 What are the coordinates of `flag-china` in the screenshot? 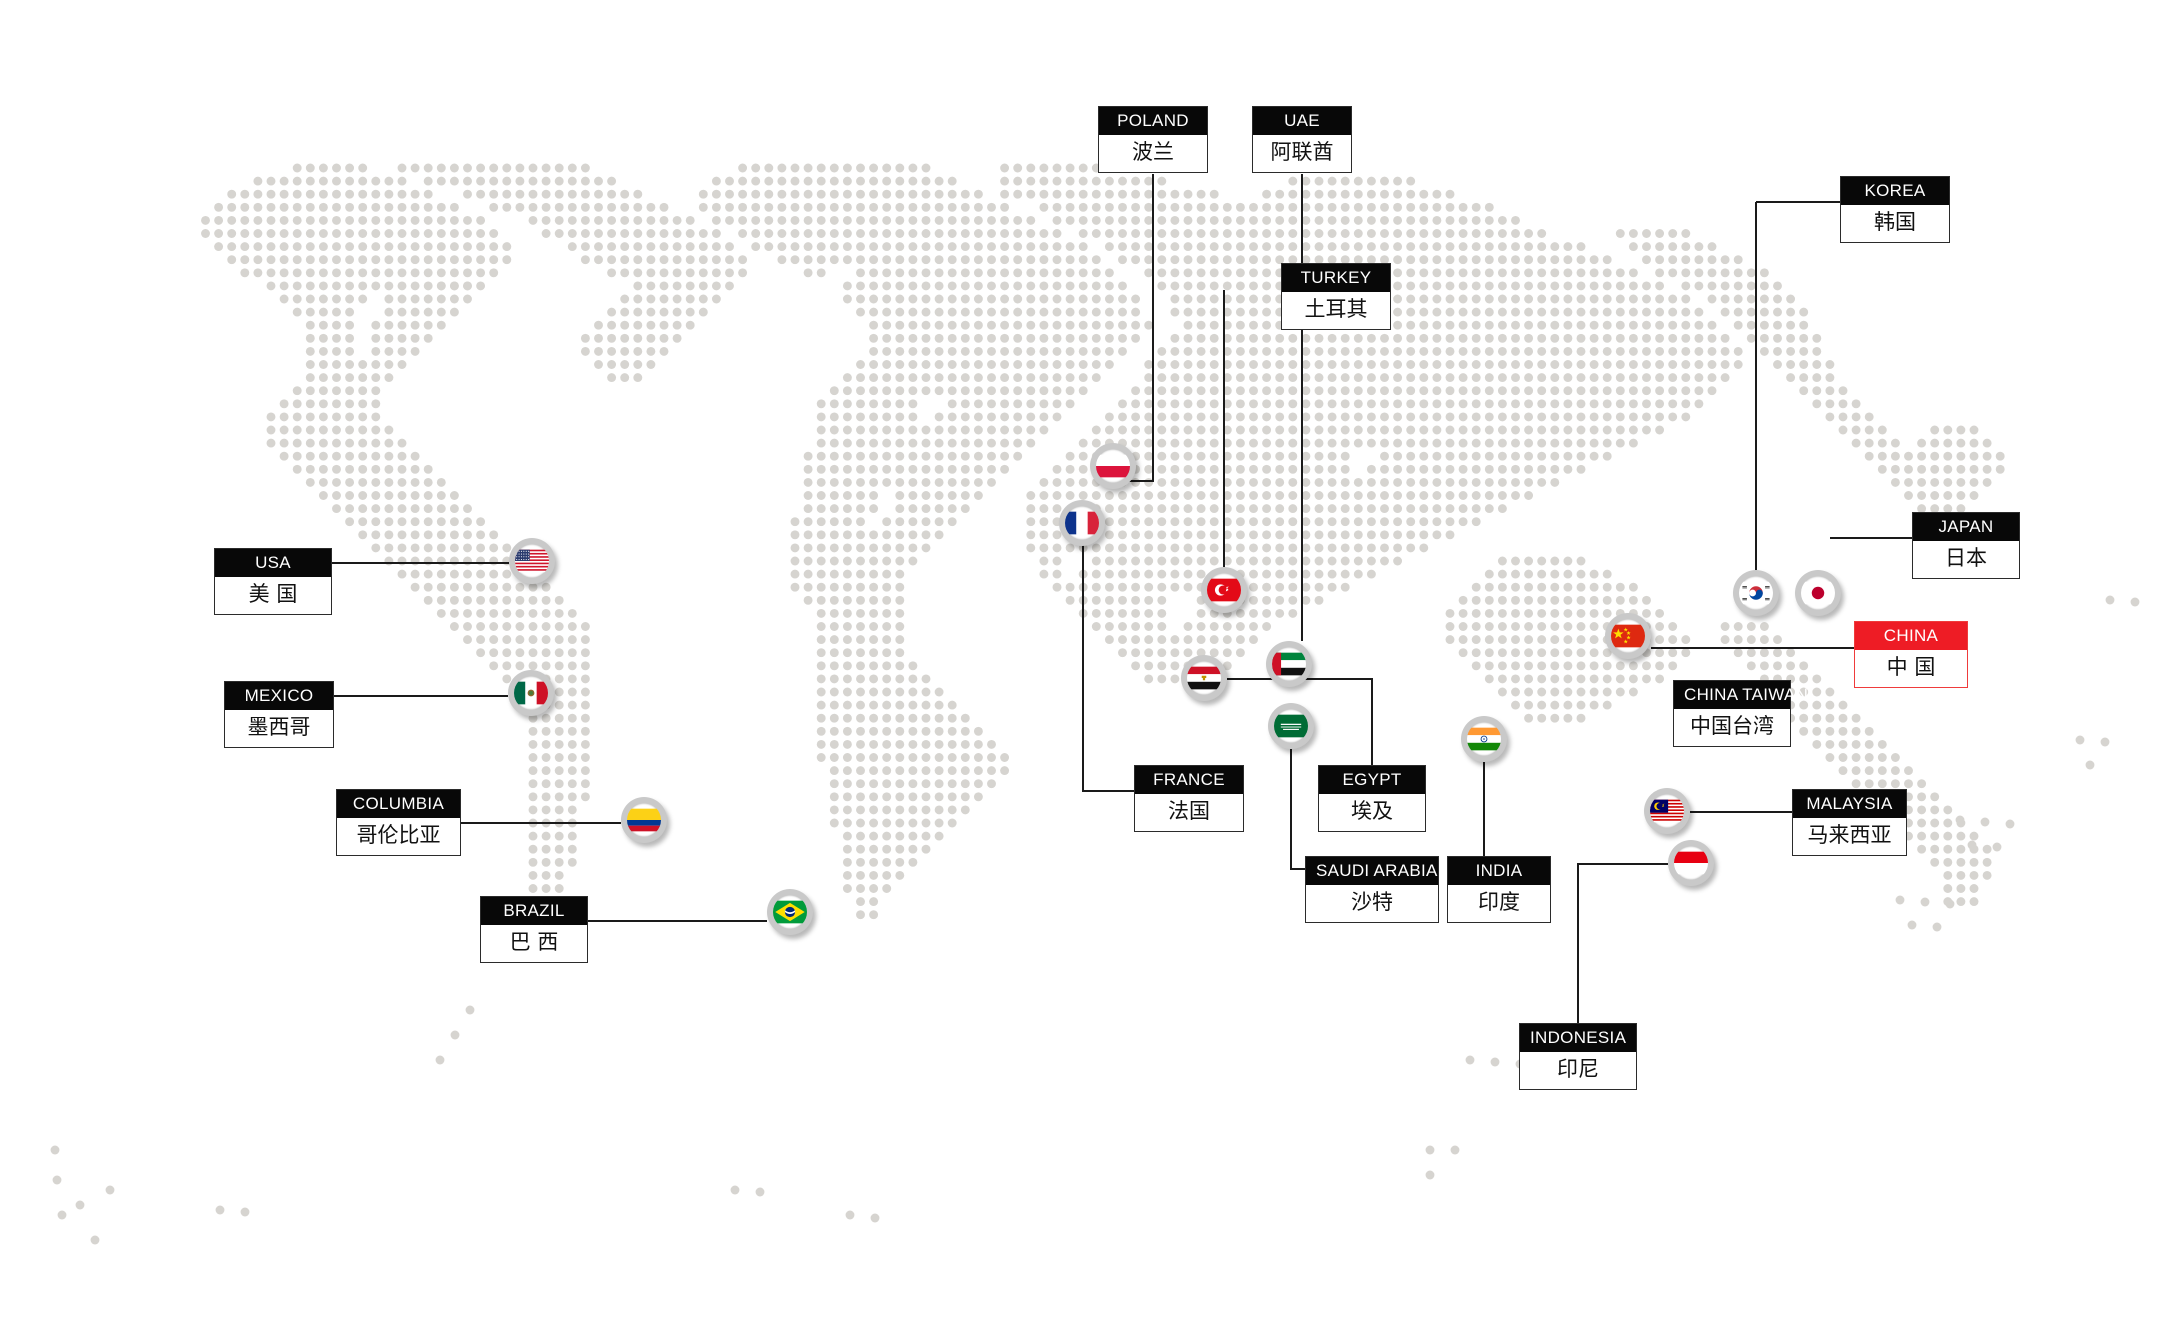 It's located at (1628, 636).